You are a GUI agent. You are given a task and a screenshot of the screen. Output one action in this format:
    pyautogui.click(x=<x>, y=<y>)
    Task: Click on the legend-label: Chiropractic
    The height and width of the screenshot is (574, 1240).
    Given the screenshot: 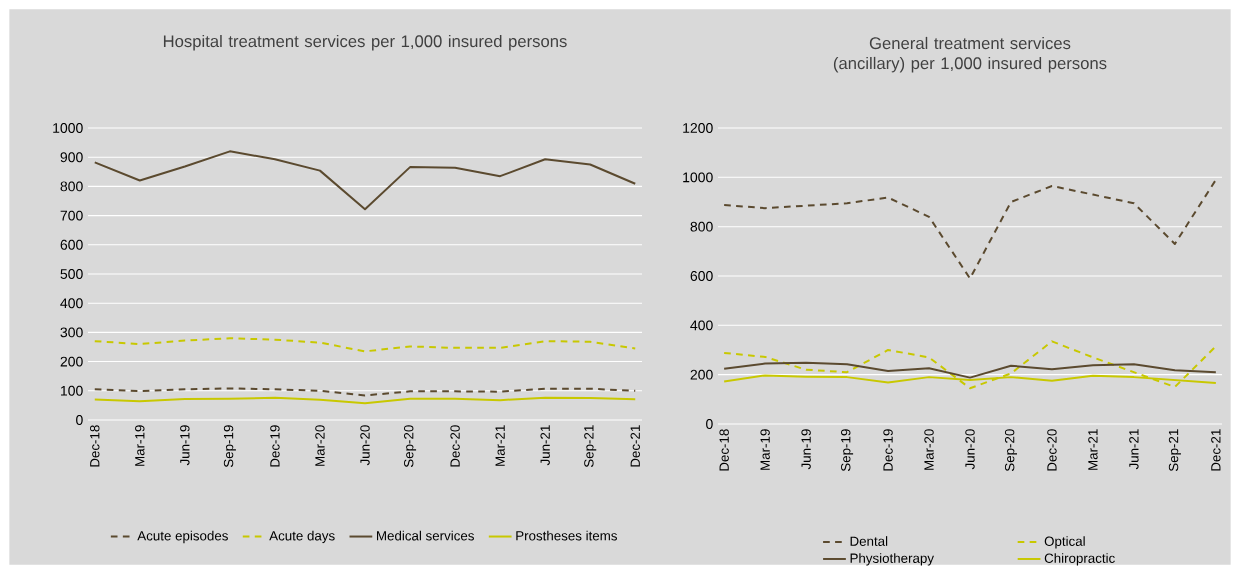 What is the action you would take?
    pyautogui.click(x=1079, y=559)
    